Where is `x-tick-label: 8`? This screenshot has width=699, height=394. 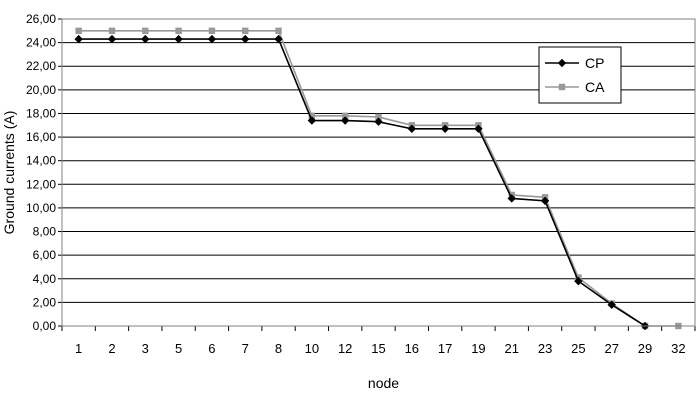 x-tick-label: 8 is located at coordinates (278, 348).